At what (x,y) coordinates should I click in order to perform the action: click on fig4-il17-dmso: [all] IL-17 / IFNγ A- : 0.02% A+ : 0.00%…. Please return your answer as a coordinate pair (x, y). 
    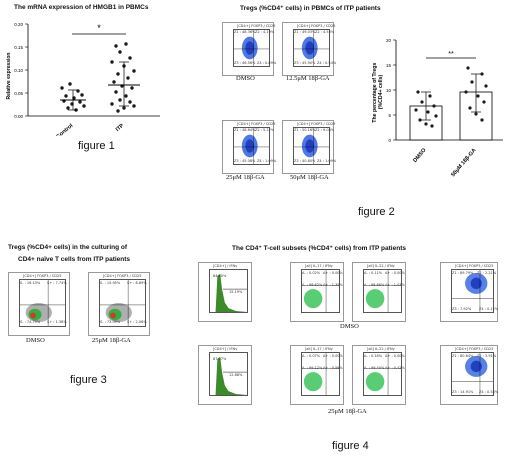
    Looking at the image, I should click on (317, 292).